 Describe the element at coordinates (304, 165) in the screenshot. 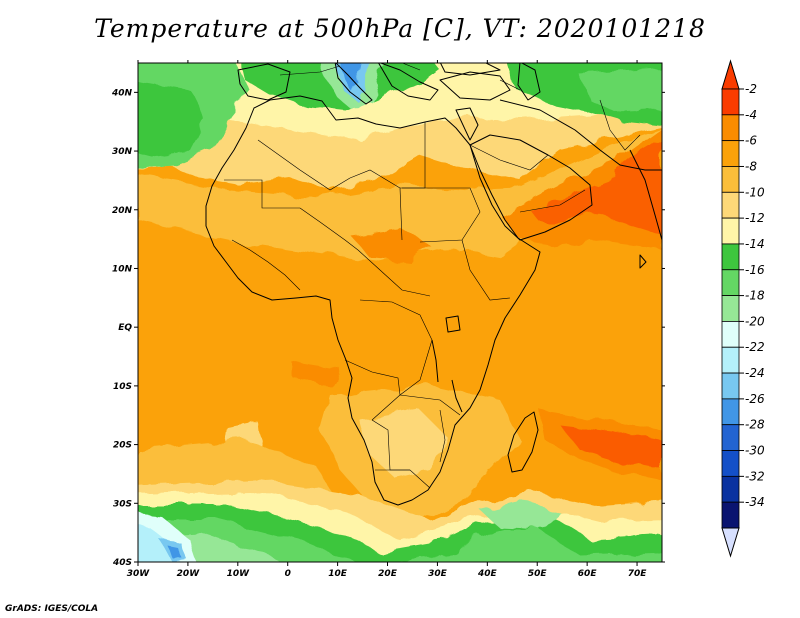

I see `border-algeria-mali` at that location.